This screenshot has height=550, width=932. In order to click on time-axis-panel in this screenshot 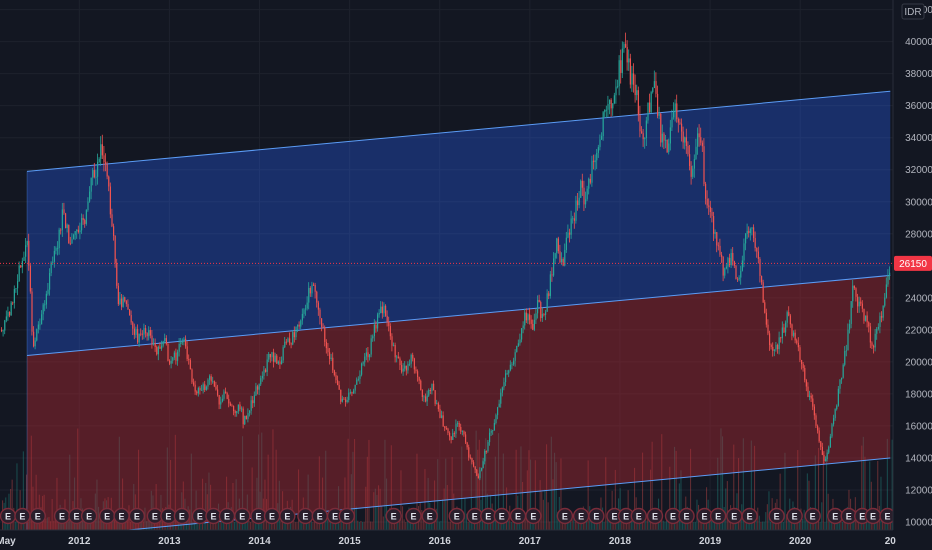, I will do `click(466, 540)`.